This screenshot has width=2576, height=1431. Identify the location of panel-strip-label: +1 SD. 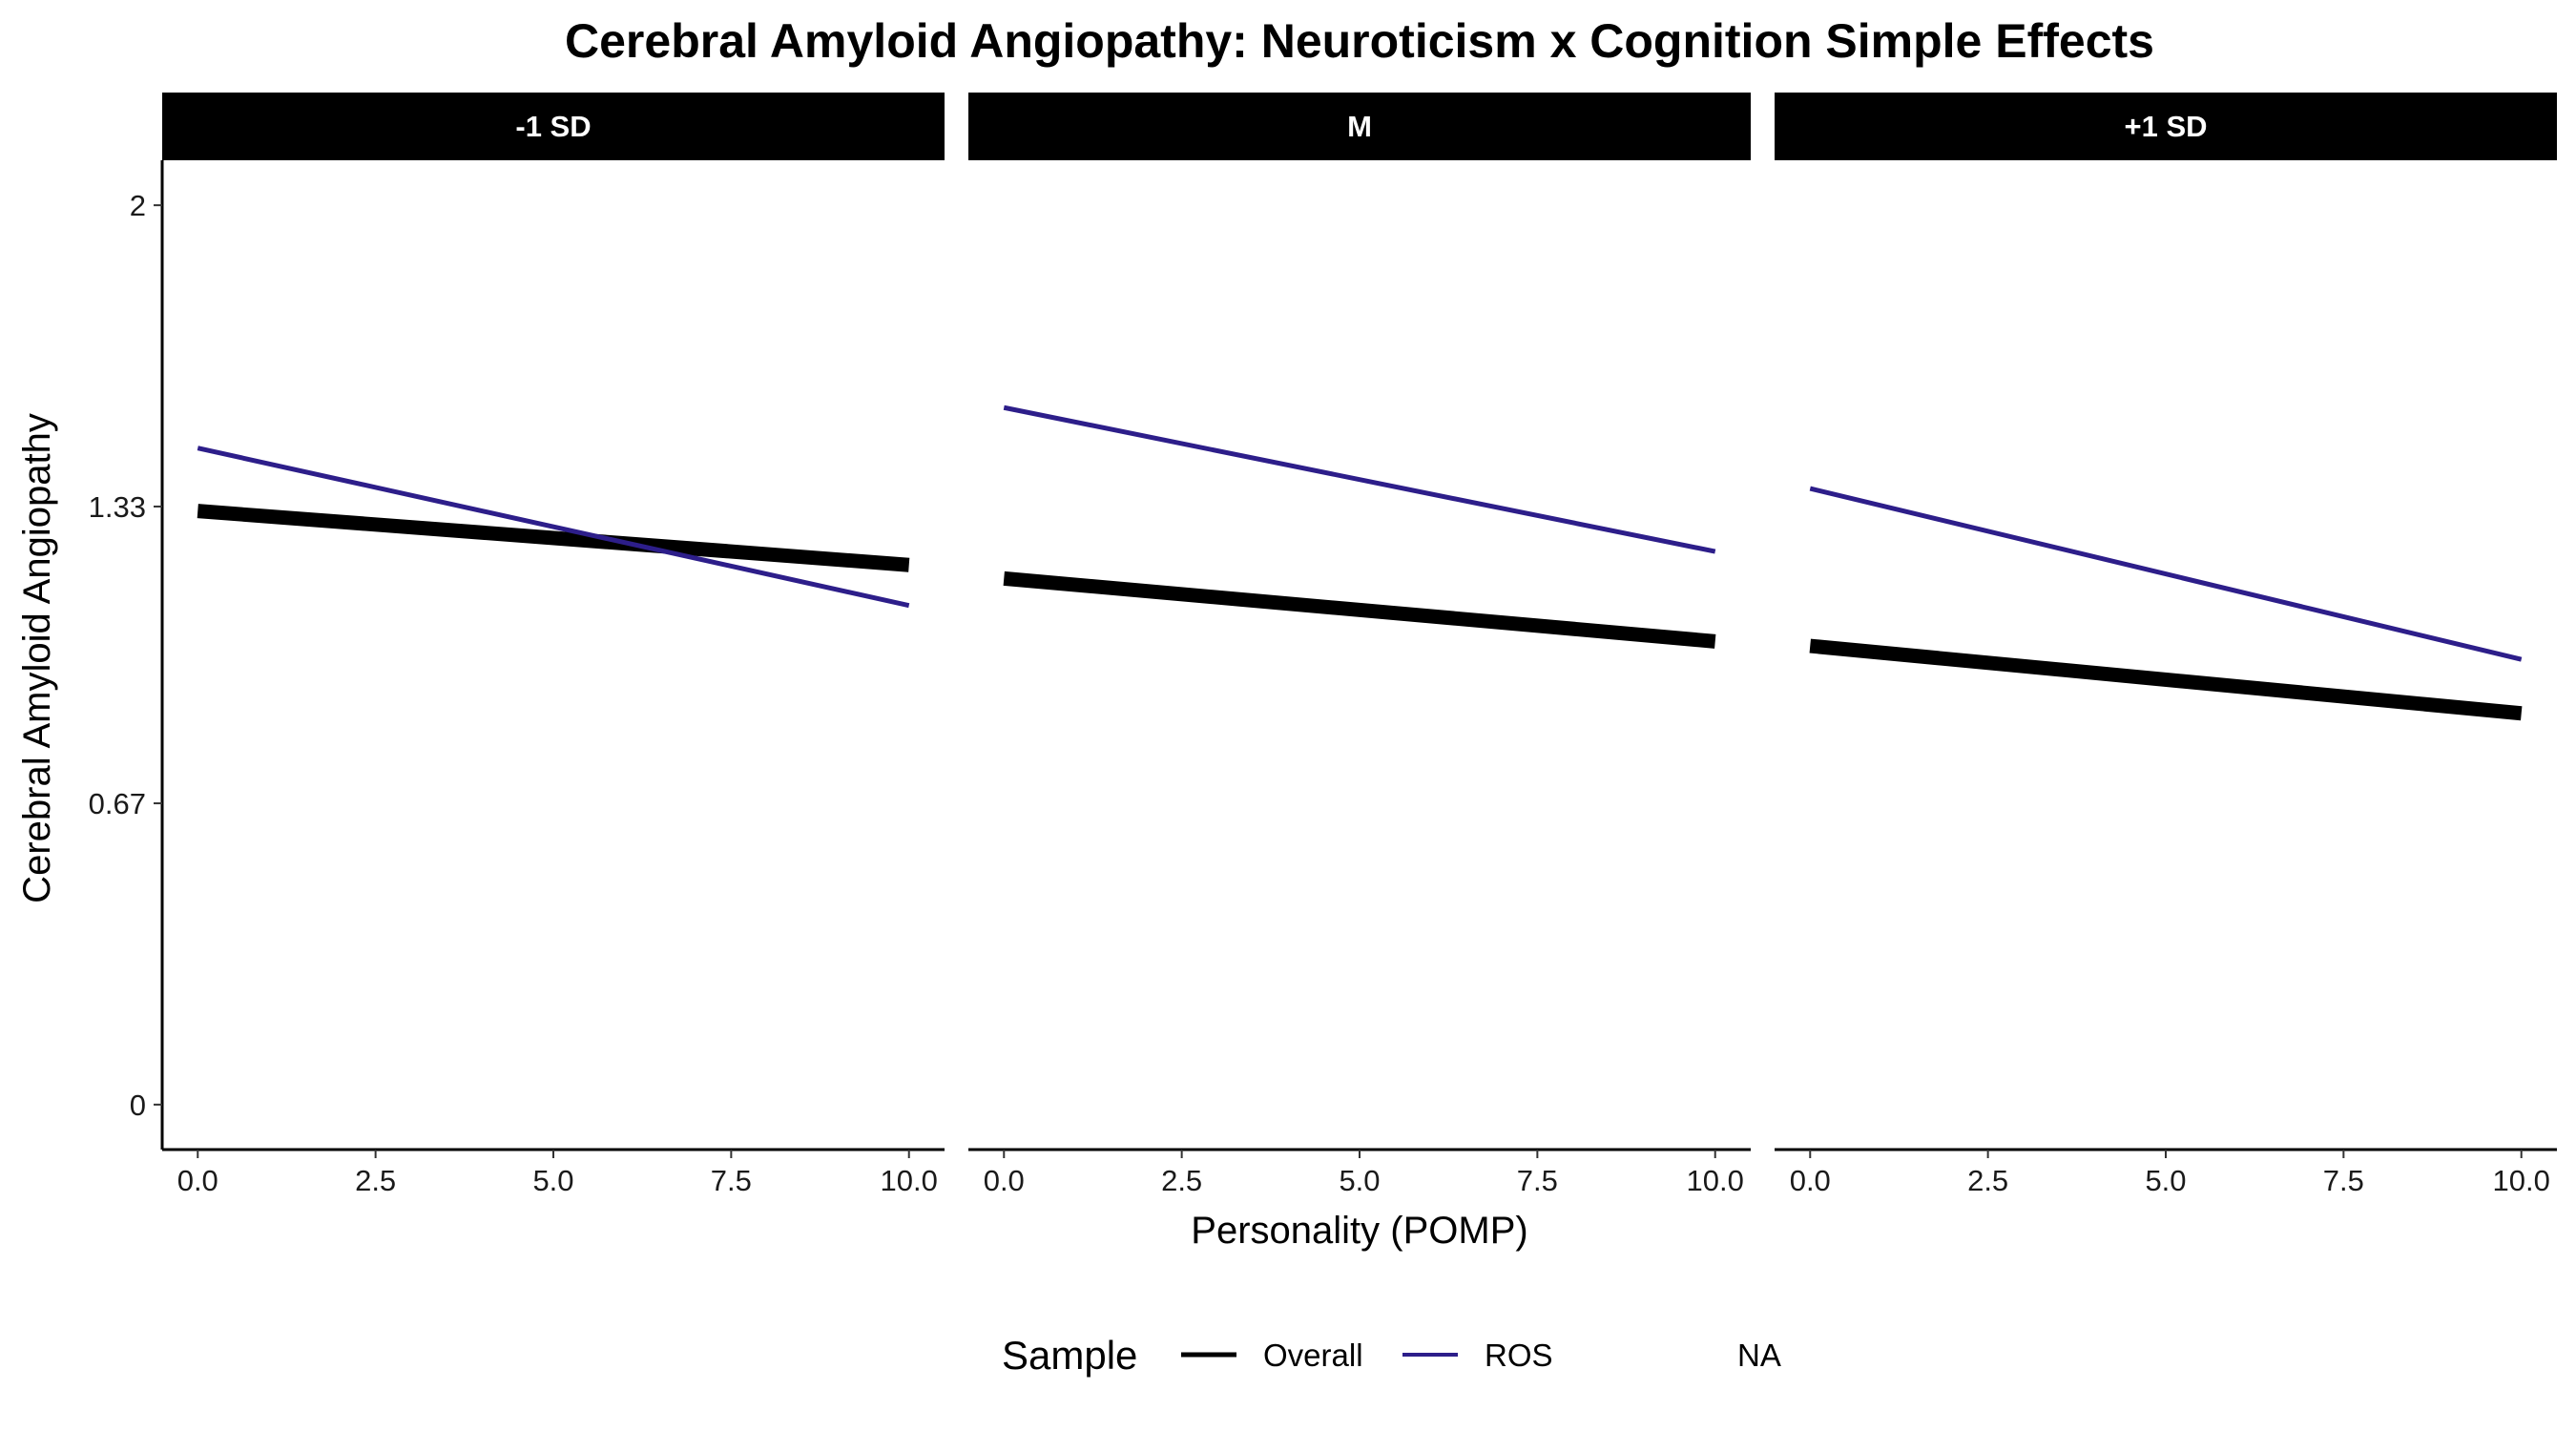
(2165, 127).